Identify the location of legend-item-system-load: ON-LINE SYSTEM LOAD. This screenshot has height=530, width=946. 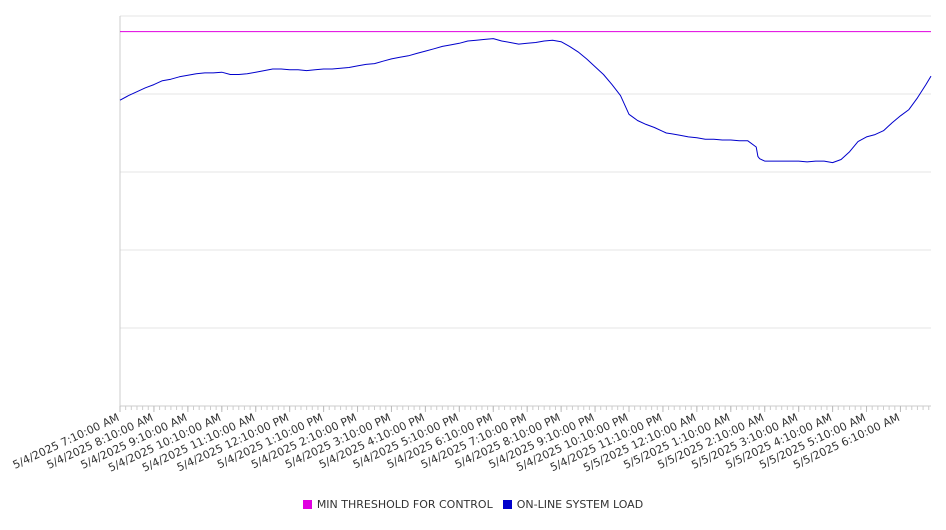
(573, 504).